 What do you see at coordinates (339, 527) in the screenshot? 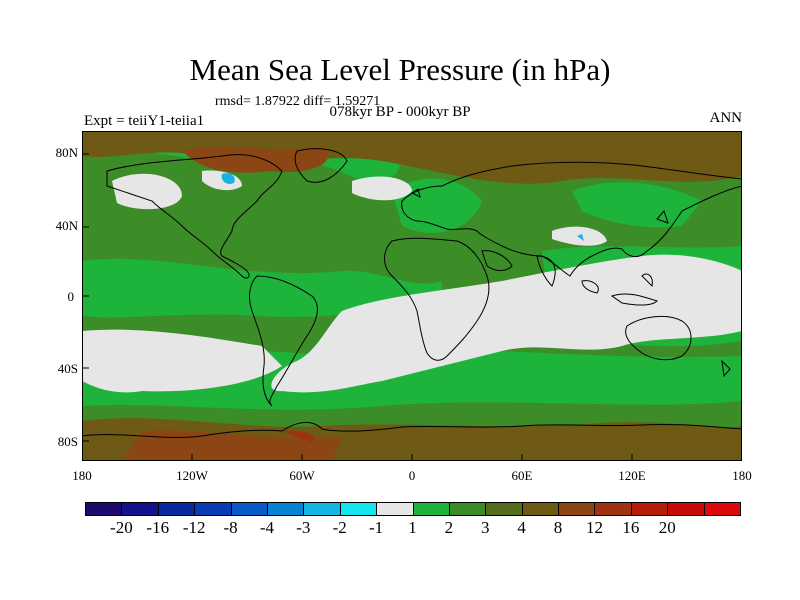
I see `colorbar-label: -2` at bounding box center [339, 527].